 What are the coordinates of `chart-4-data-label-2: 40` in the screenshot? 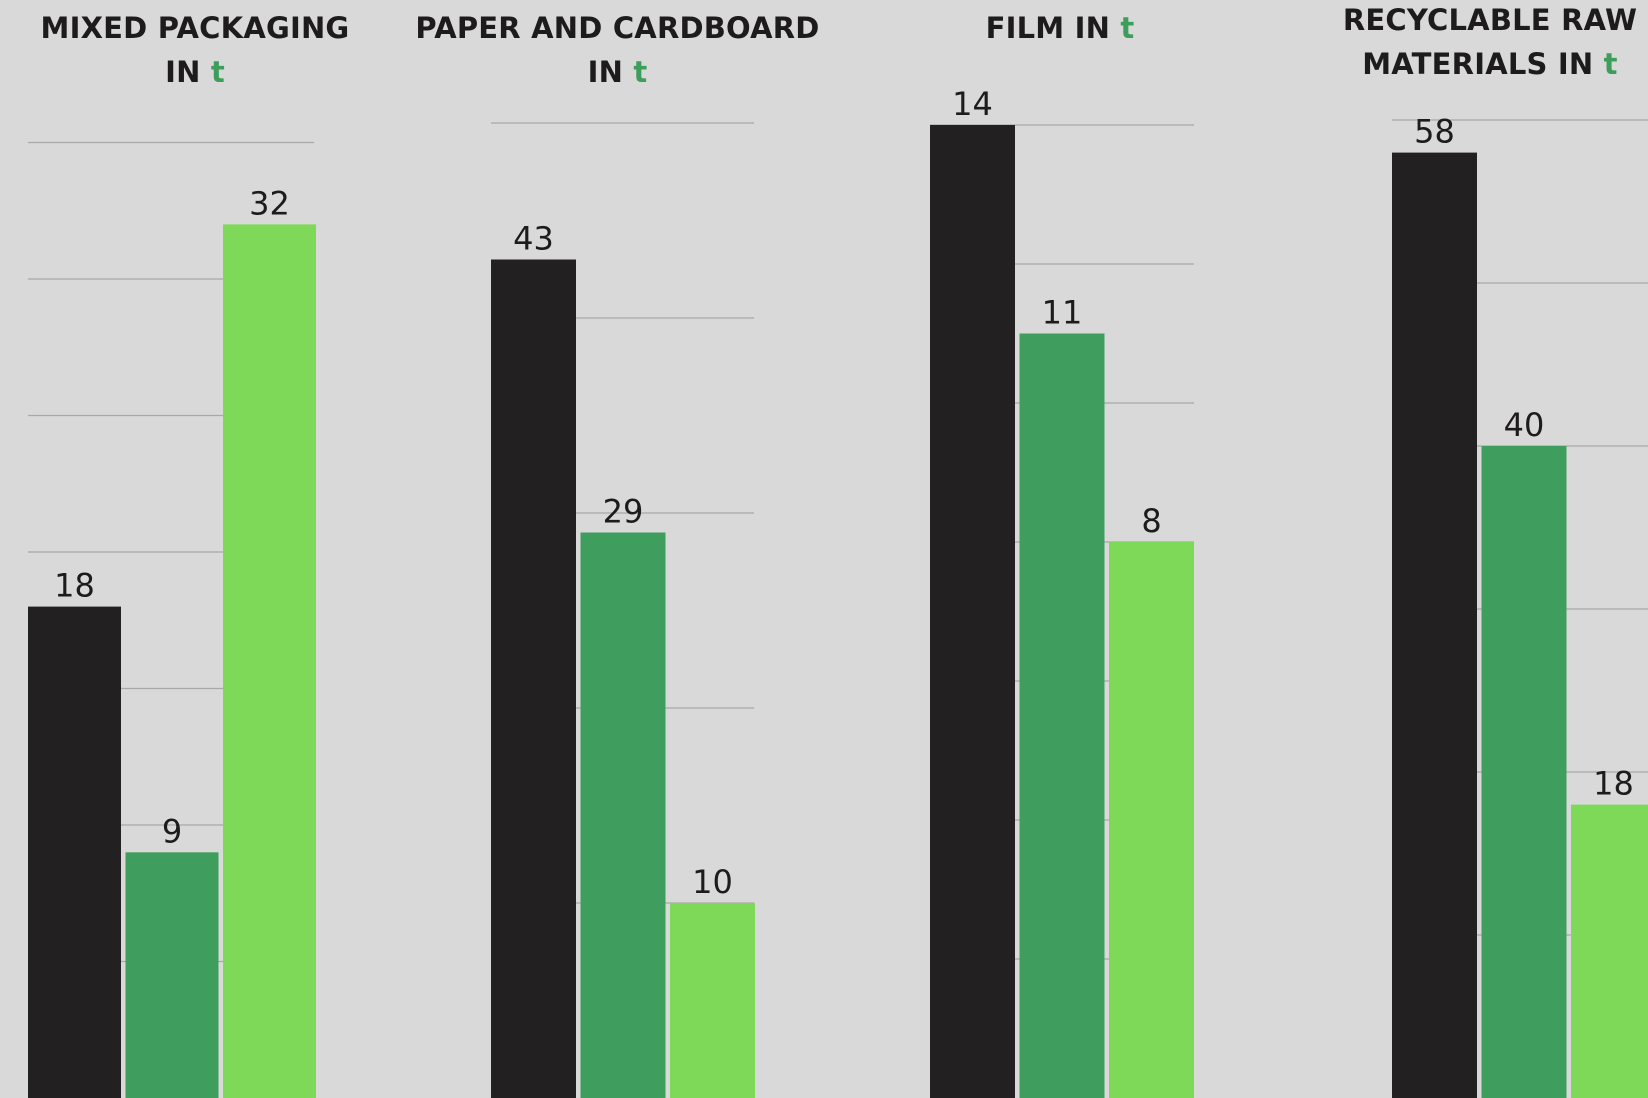 It's located at (1524, 425).